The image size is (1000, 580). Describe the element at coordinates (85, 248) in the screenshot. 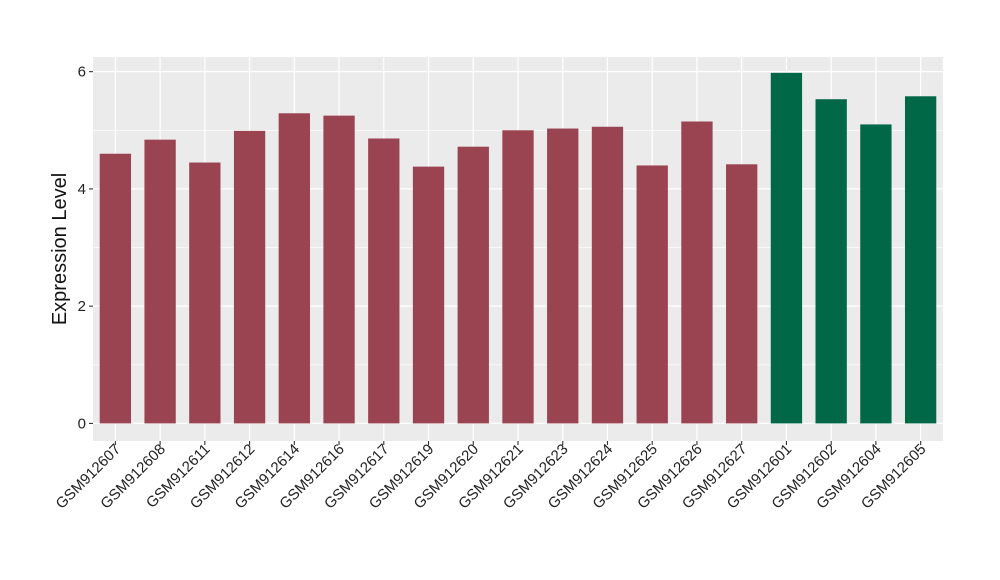

I see `y-axis: 0 2 4 6` at that location.